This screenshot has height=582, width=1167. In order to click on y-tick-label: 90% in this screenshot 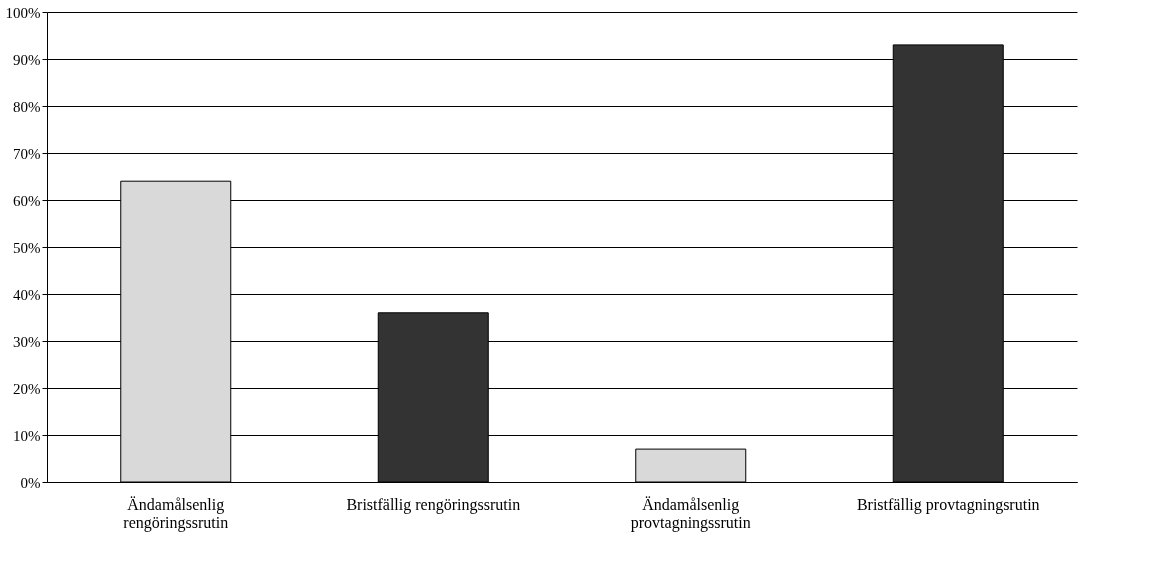, I will do `click(27, 59)`.